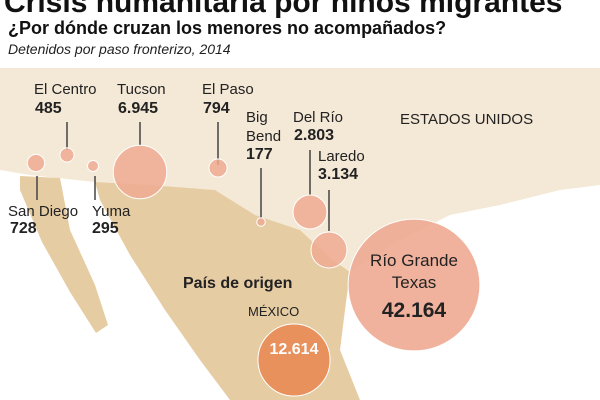  What do you see at coordinates (341, 156) in the screenshot?
I see `crossing-name: Laredo` at bounding box center [341, 156].